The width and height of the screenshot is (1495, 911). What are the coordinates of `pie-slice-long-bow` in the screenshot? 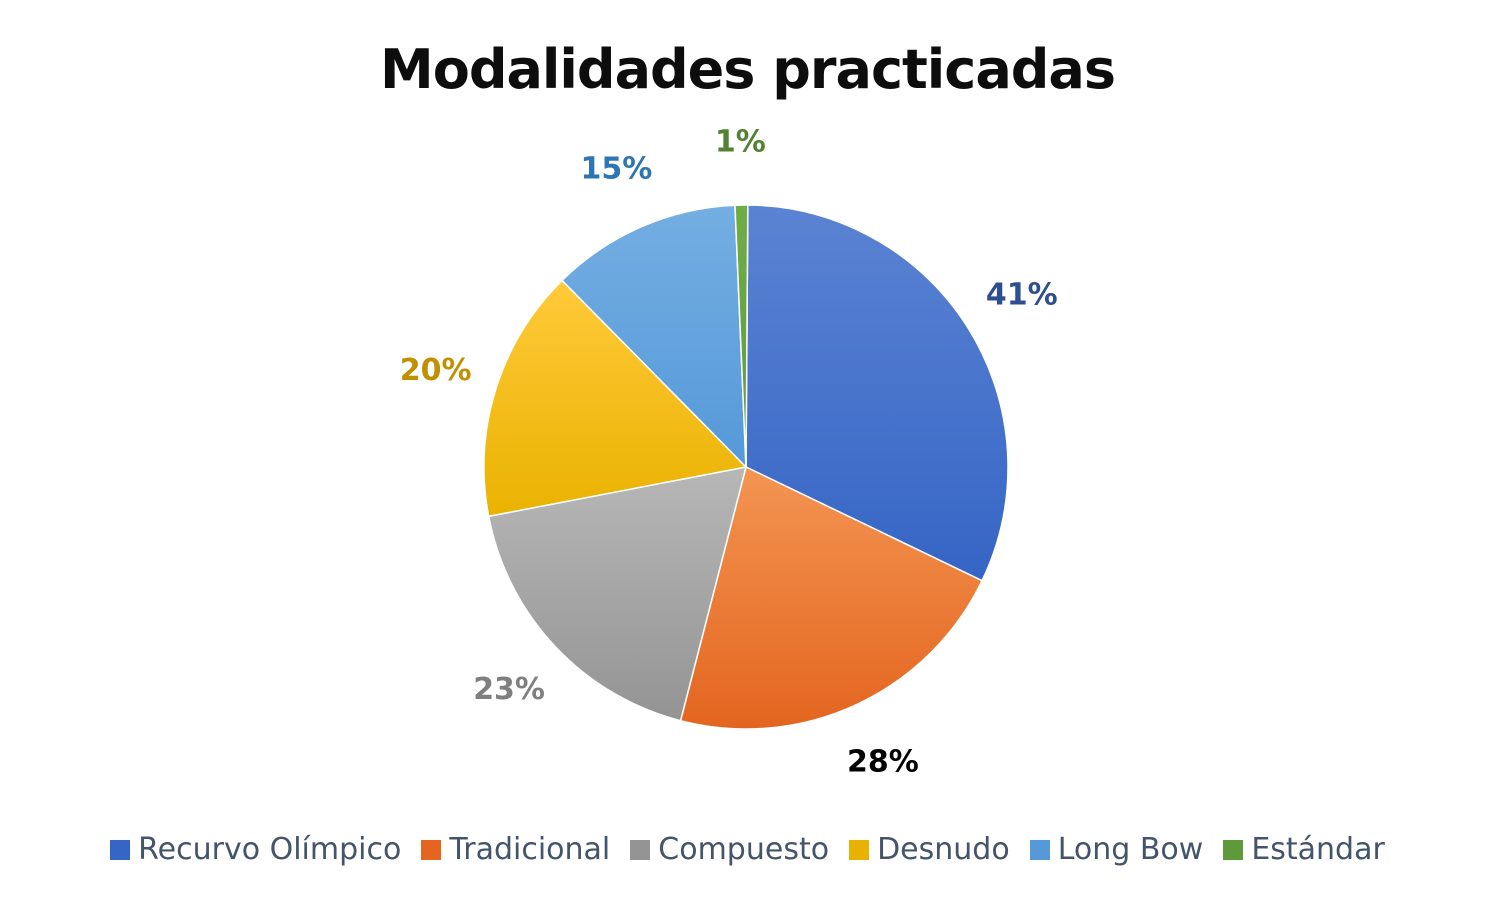 It's located at (653, 336).